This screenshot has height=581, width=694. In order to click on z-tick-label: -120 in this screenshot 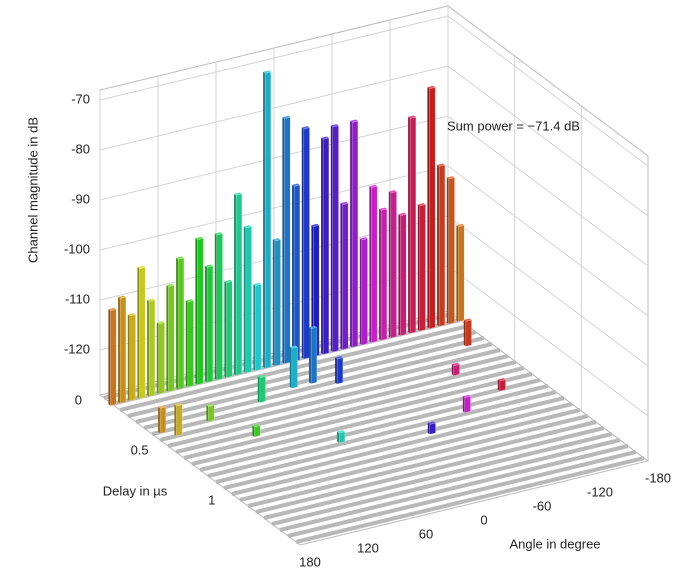, I will do `click(77, 348)`.